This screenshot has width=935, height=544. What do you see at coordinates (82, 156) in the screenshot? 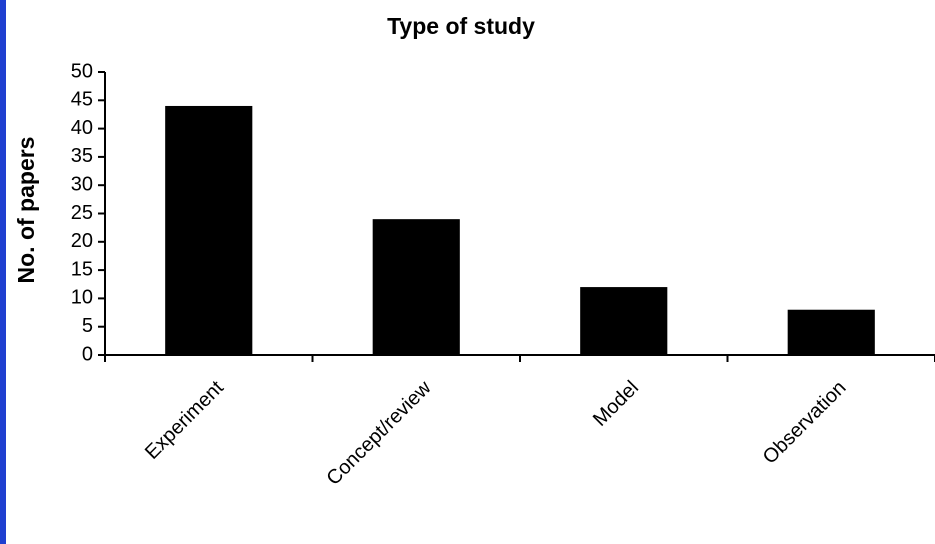
I see `y-tick-label: 35` at bounding box center [82, 156].